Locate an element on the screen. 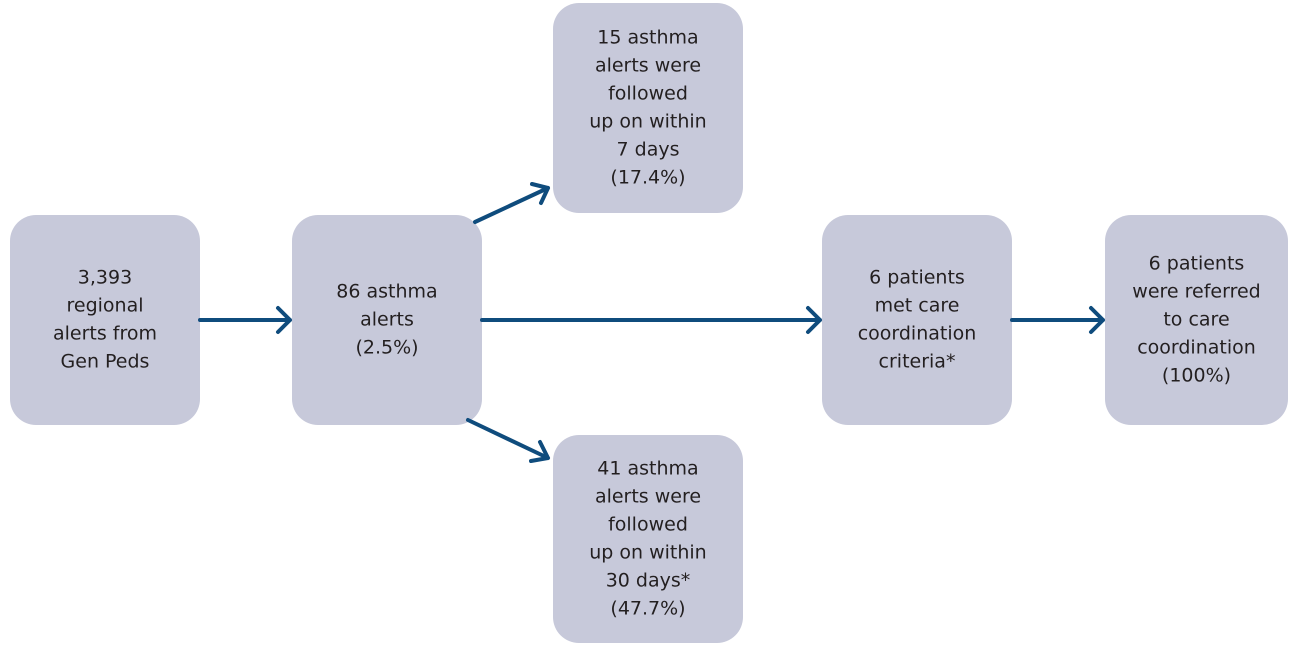  node-label: criteria* is located at coordinates (917, 362).